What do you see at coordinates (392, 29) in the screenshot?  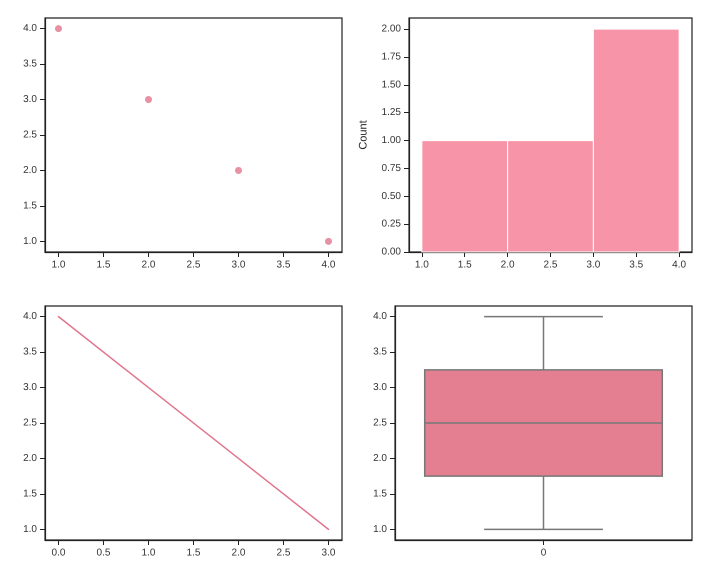 I see `y-tick-label: 2.00` at bounding box center [392, 29].